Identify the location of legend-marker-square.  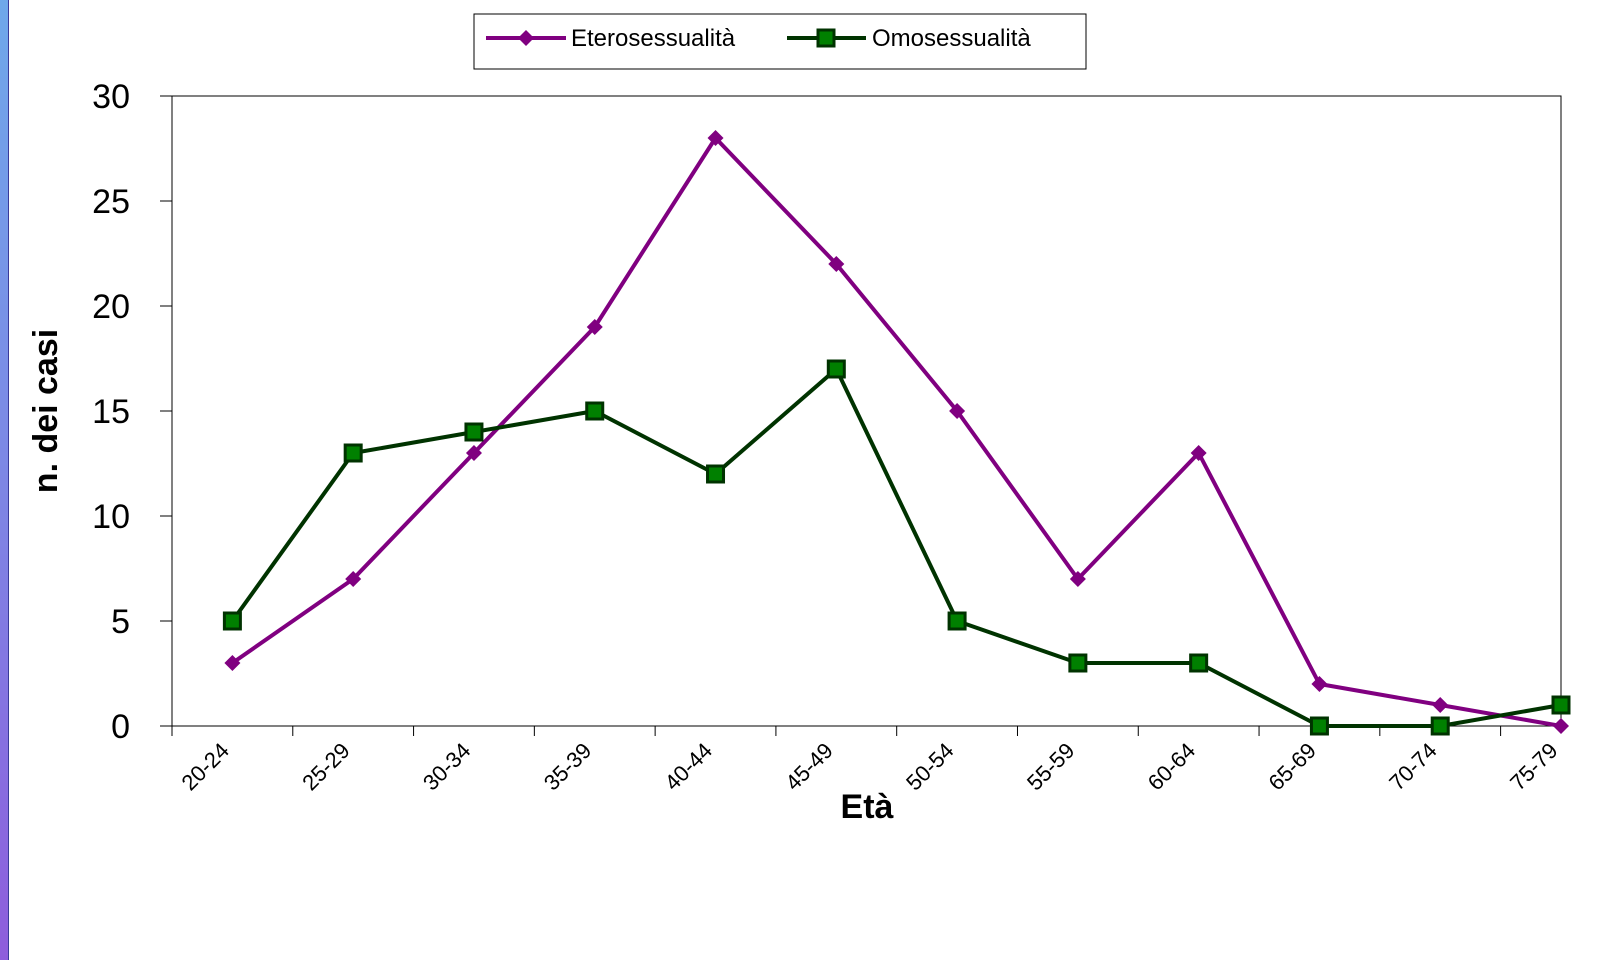
(826, 38).